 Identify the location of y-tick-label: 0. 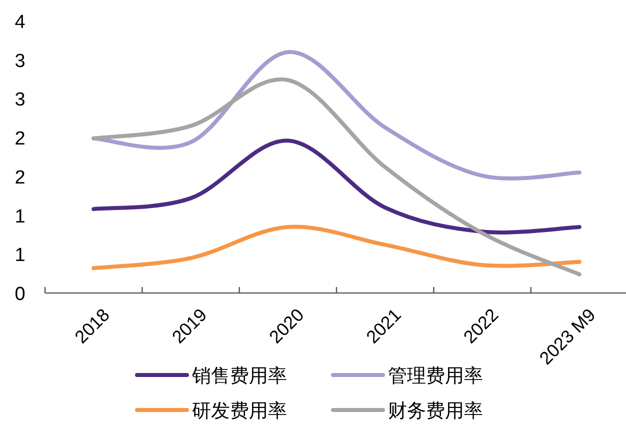
(20, 294).